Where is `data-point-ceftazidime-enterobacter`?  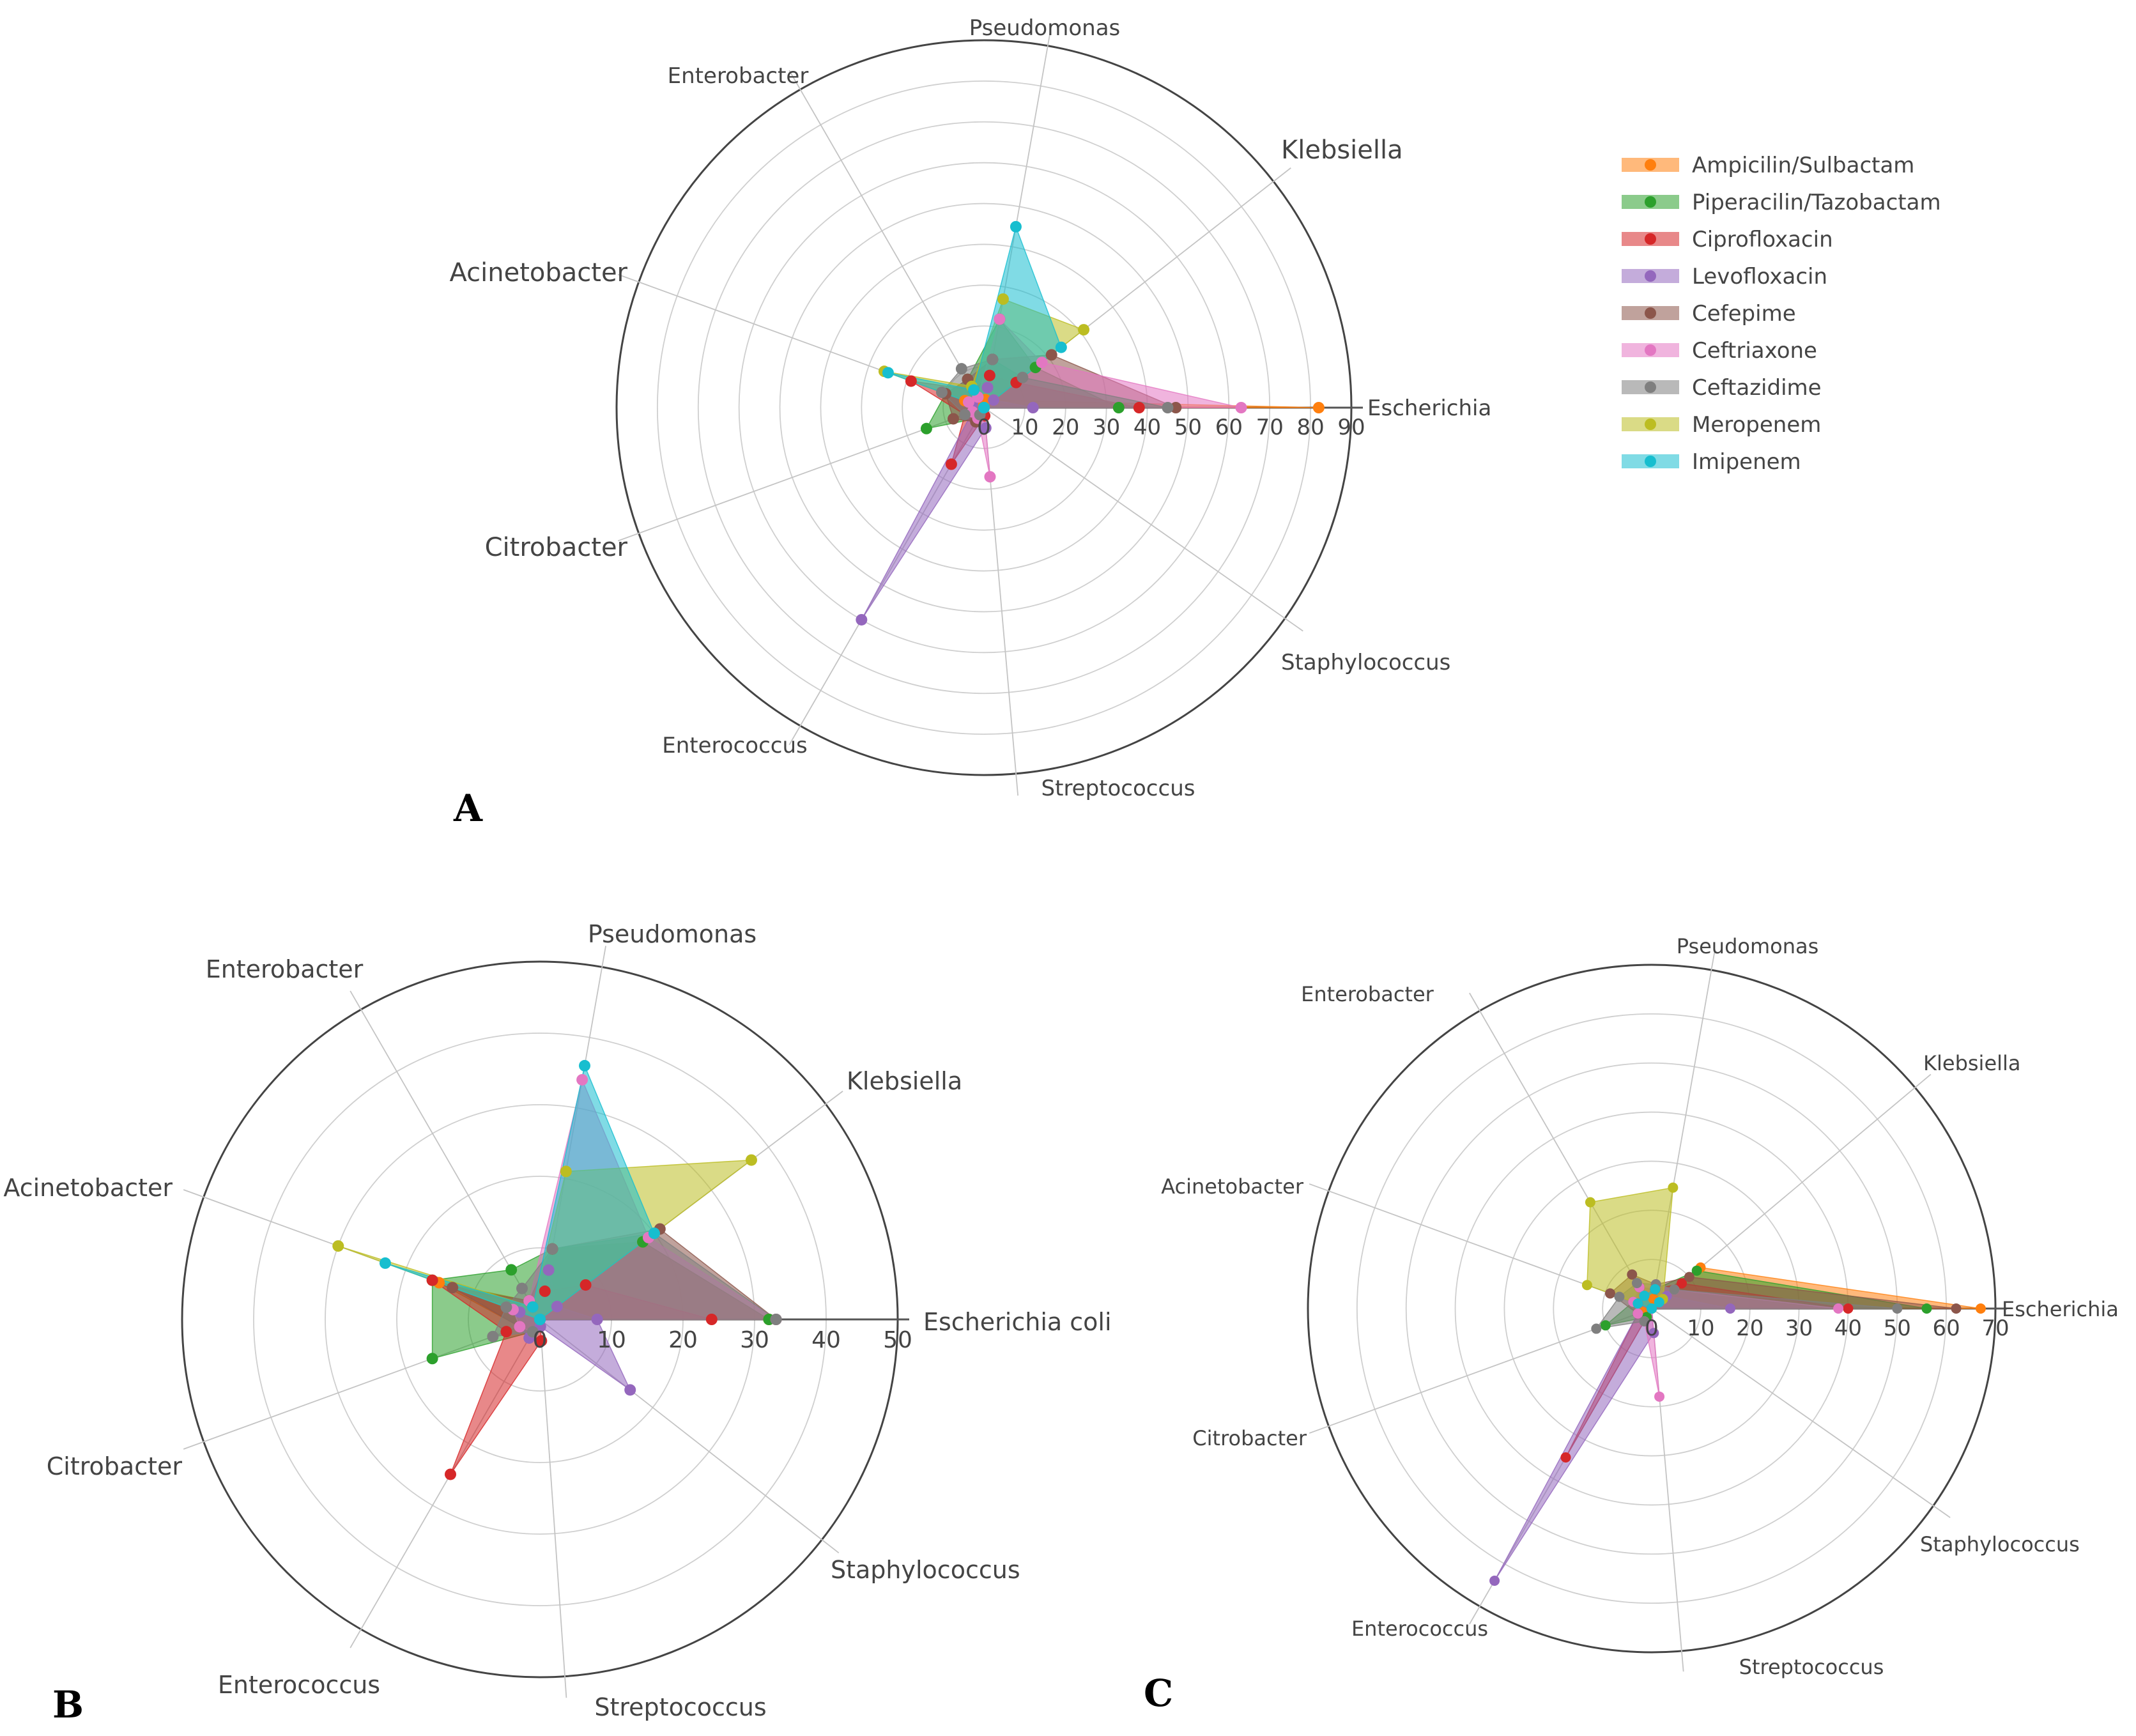
data-point-ceftazidime-enterobacter is located at coordinates (961, 369).